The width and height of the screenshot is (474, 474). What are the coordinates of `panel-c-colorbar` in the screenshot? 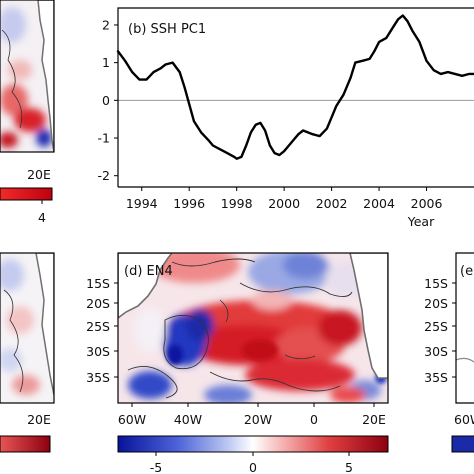 It's located at (25, 444).